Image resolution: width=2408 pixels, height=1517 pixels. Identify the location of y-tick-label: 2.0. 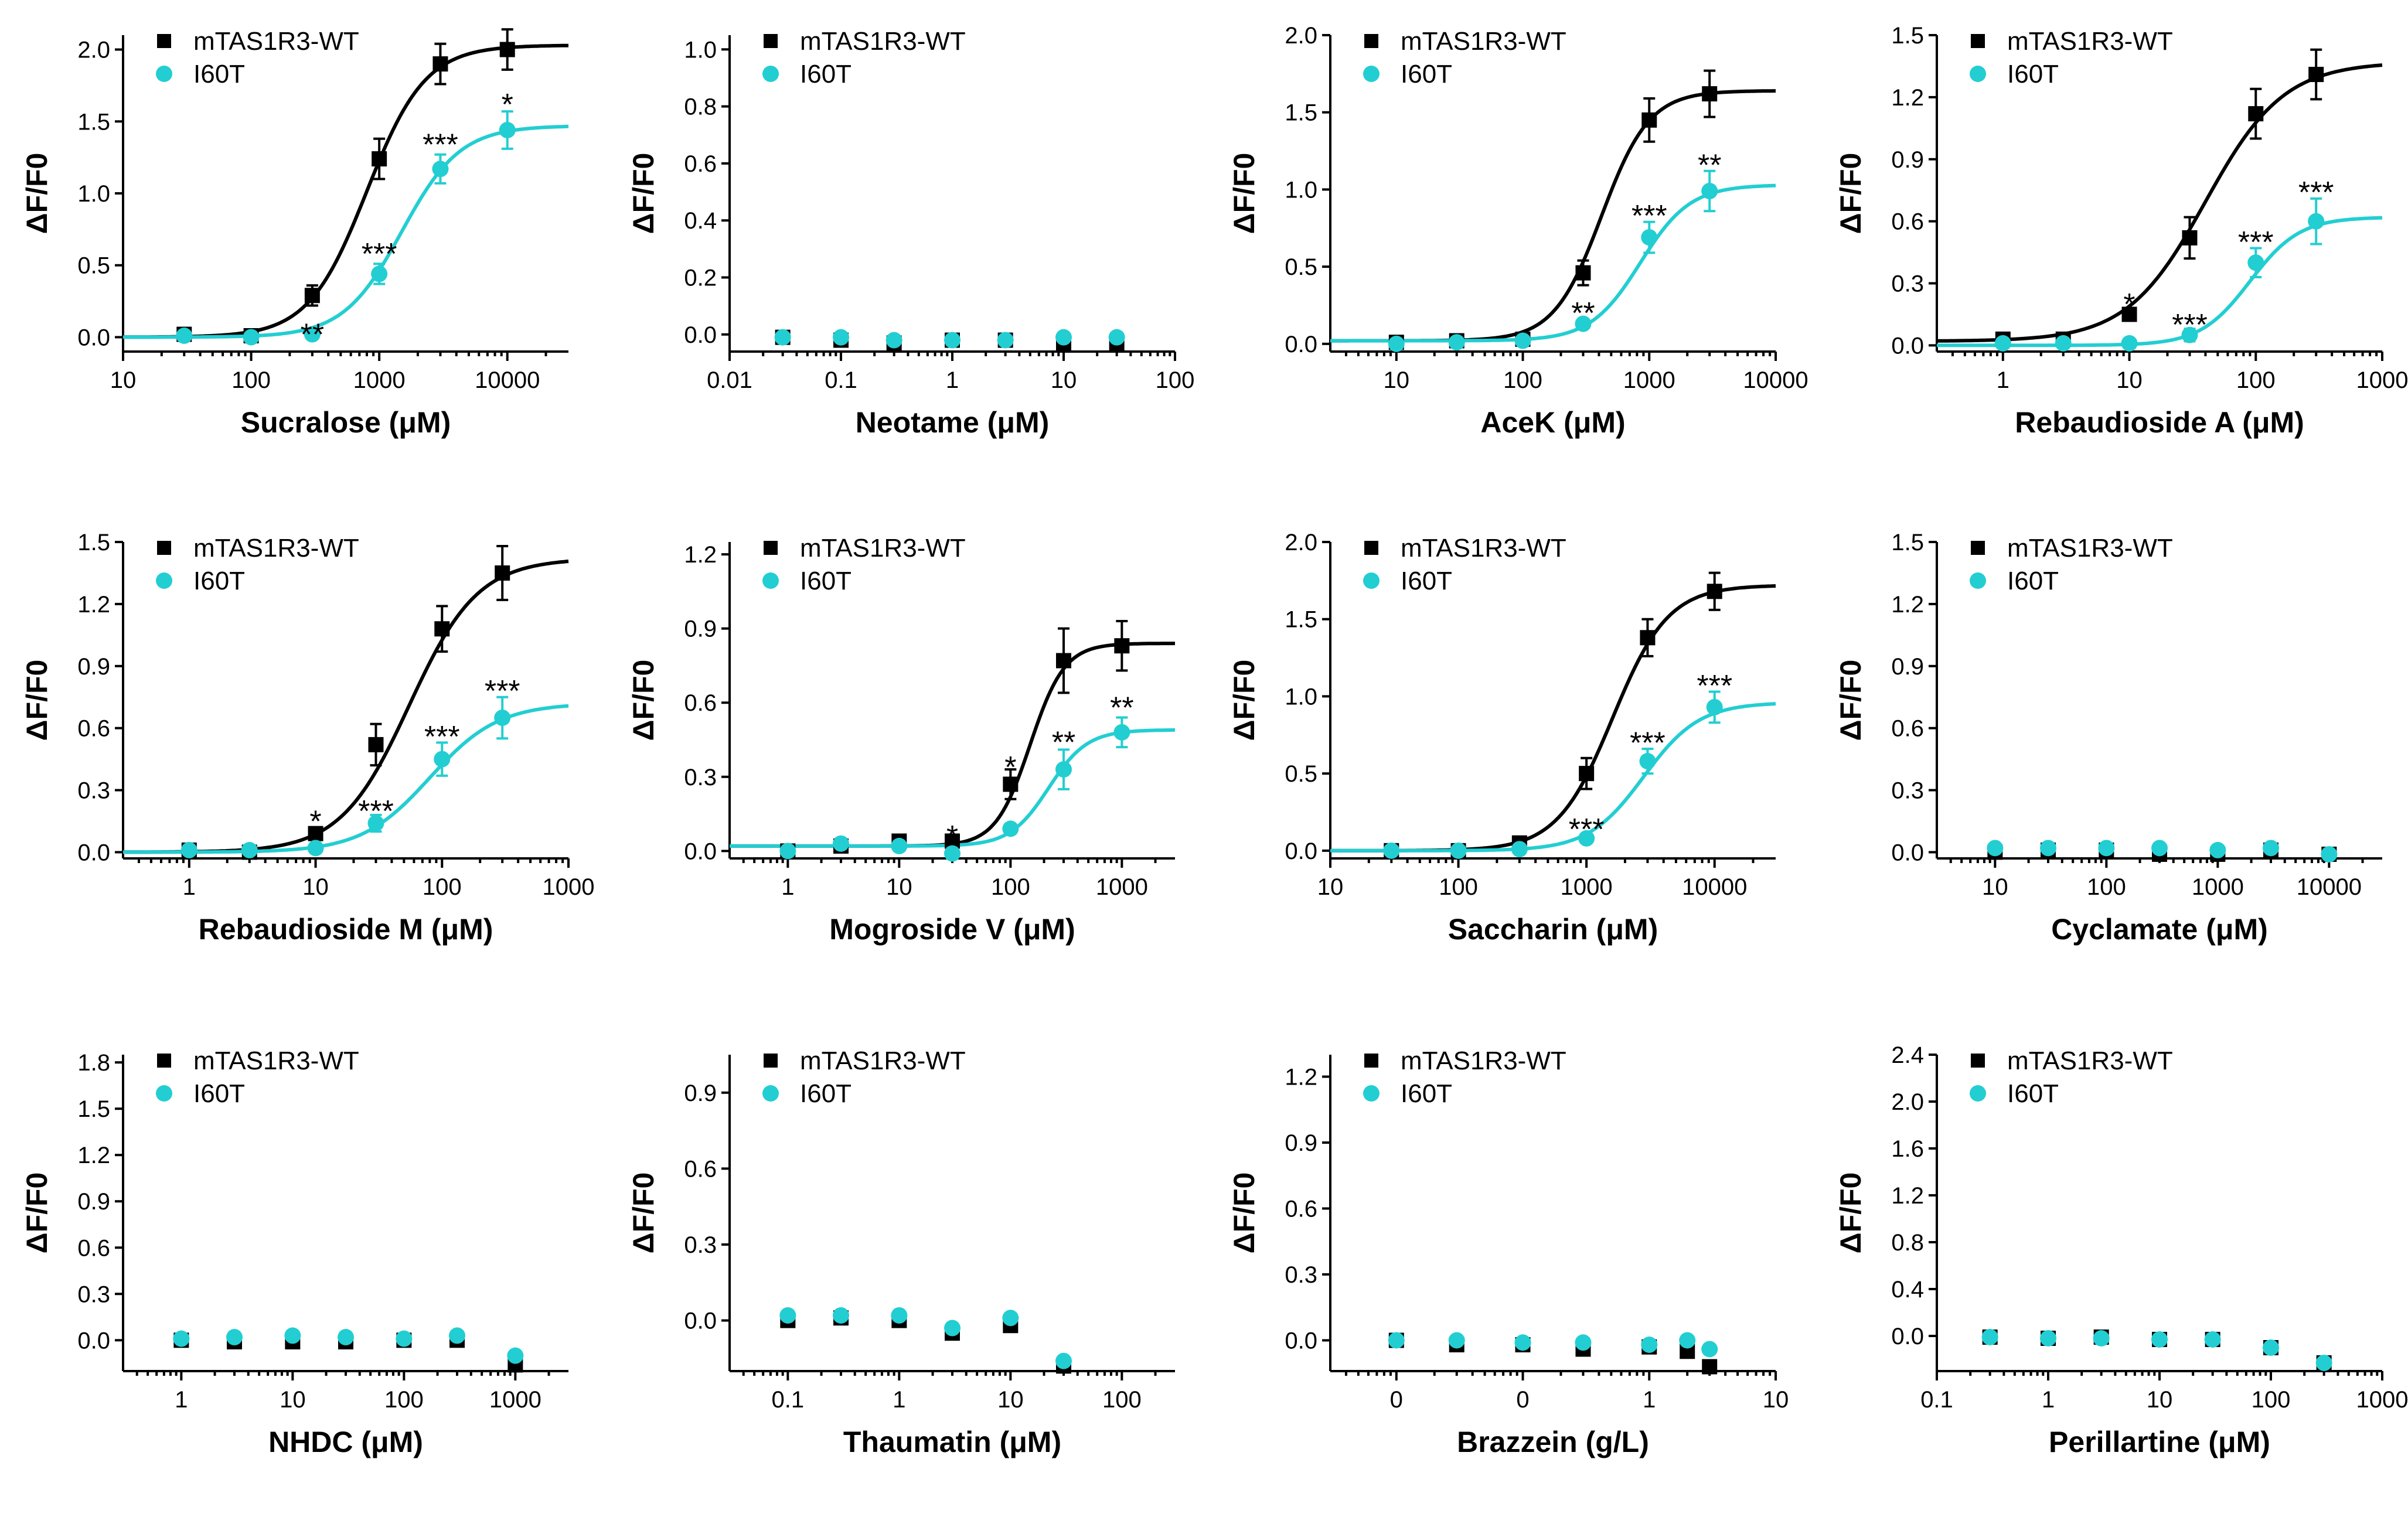
(93, 50).